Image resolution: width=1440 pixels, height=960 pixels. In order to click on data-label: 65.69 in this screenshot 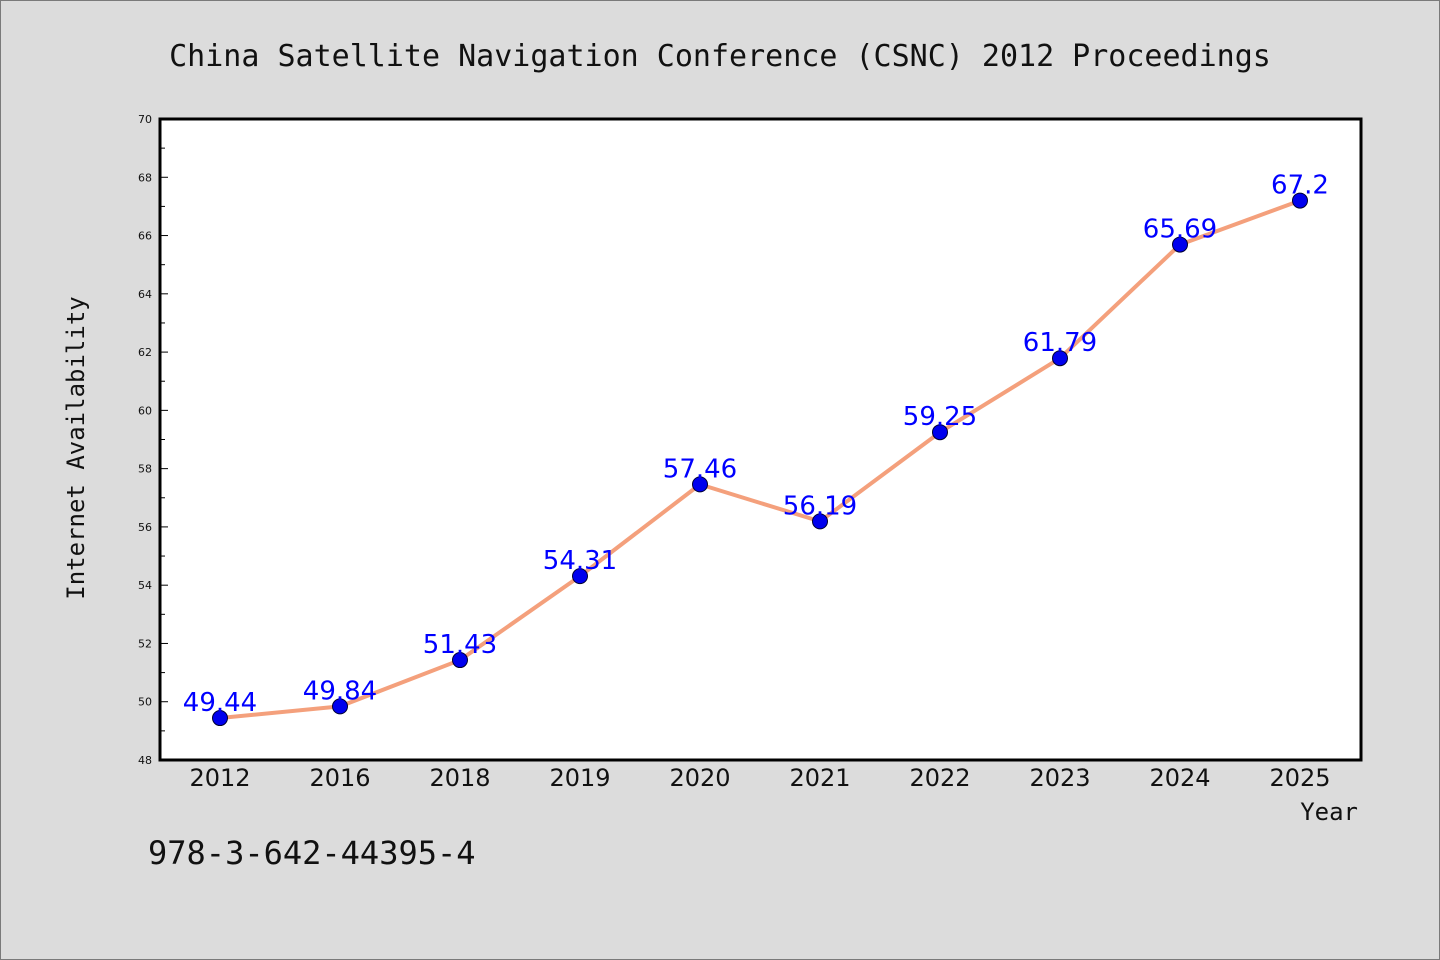, I will do `click(1180, 230)`.